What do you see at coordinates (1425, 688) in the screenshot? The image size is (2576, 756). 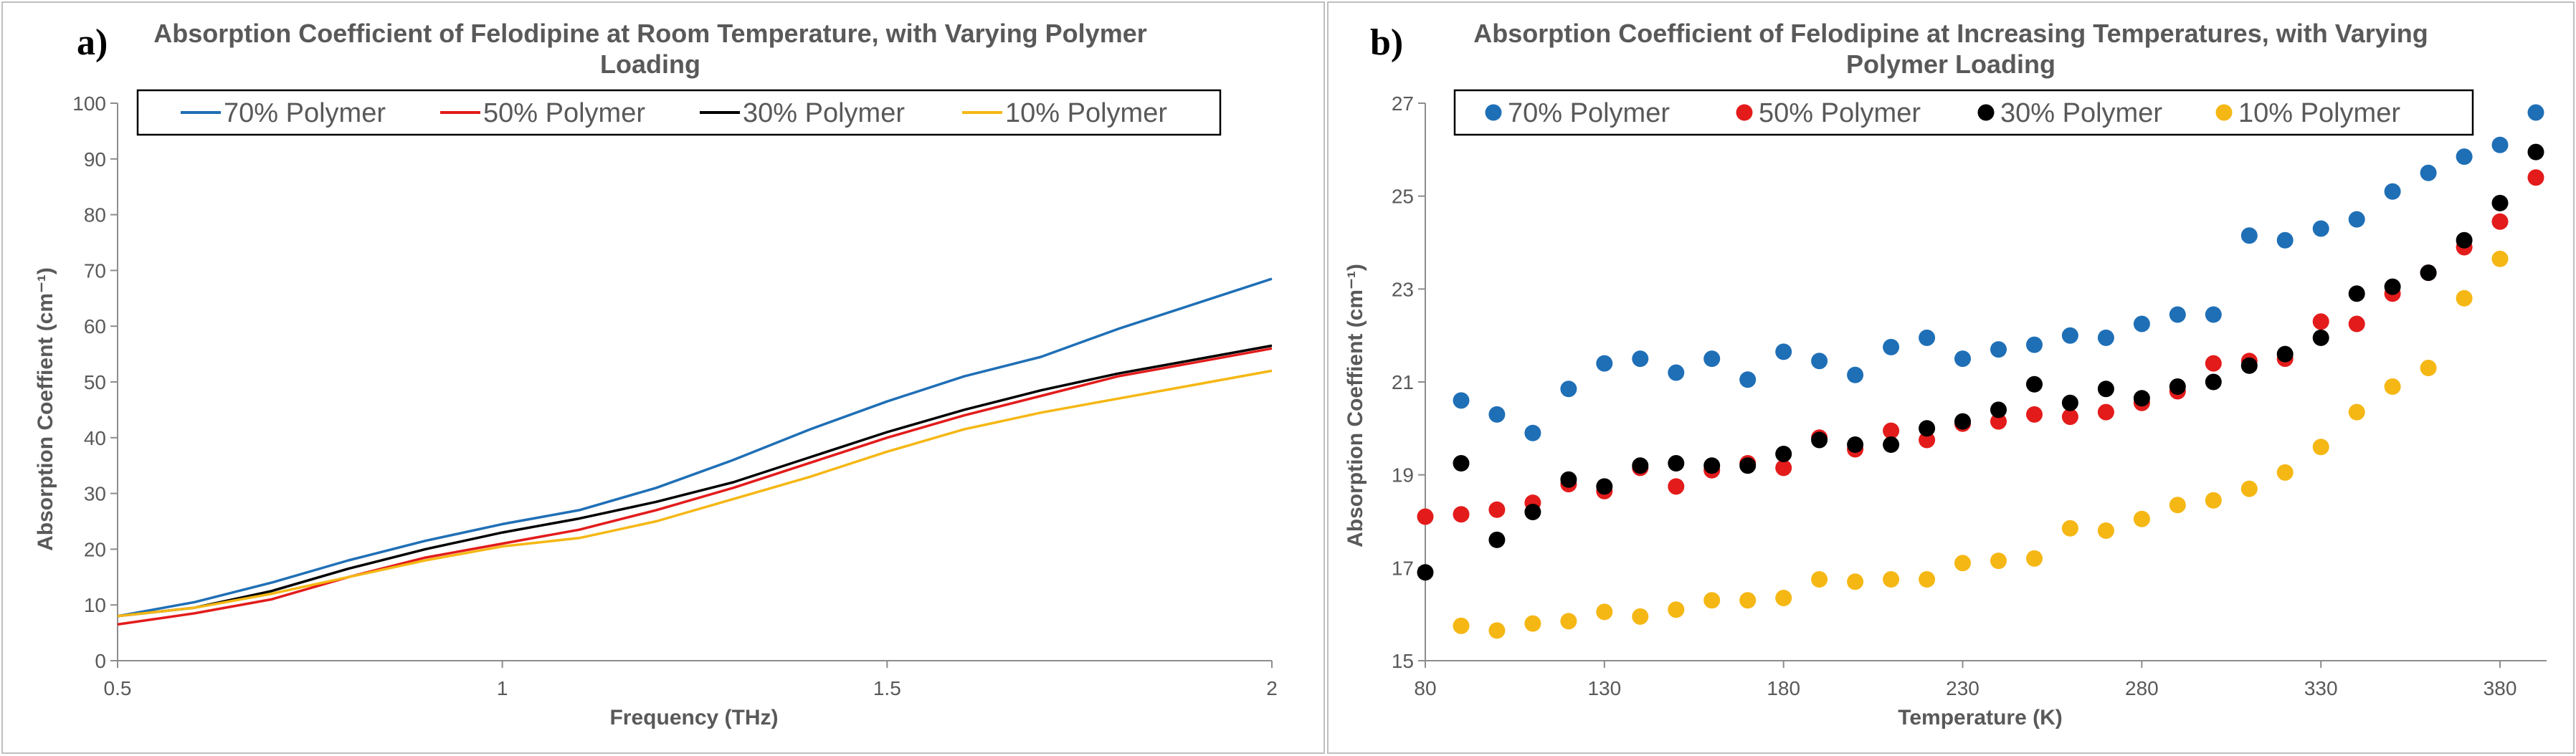 I see `x-tick-label: 80` at bounding box center [1425, 688].